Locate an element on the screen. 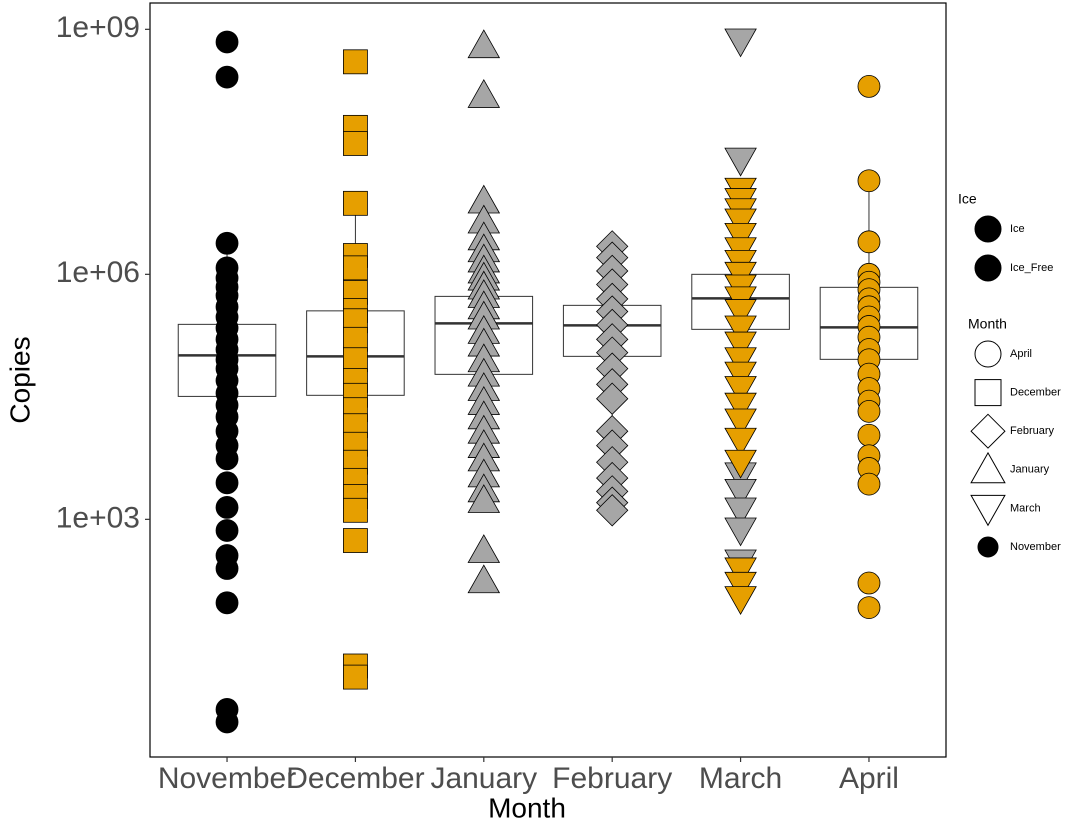  legend-title: Month is located at coordinates (987, 324).